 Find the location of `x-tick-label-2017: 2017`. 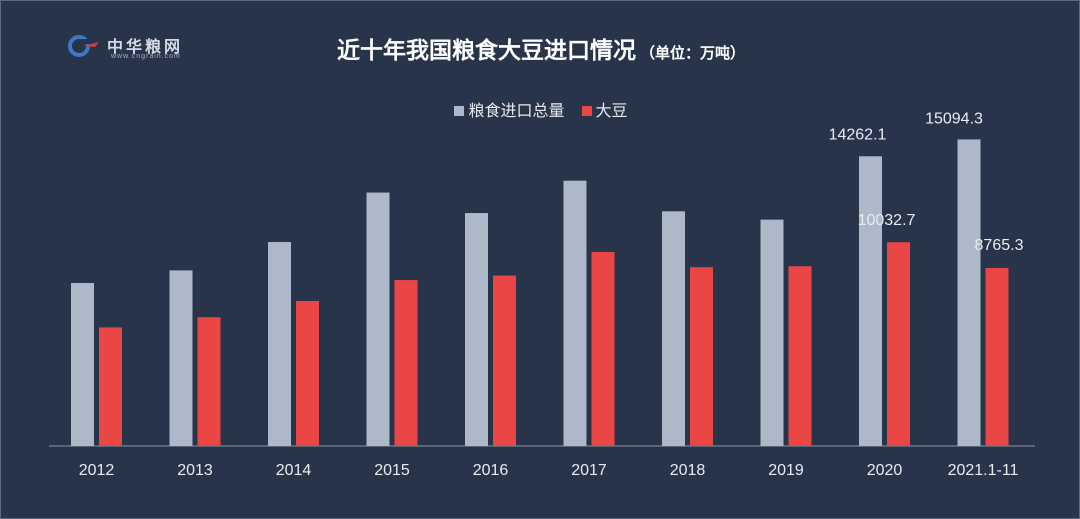

x-tick-label-2017: 2017 is located at coordinates (589, 470).